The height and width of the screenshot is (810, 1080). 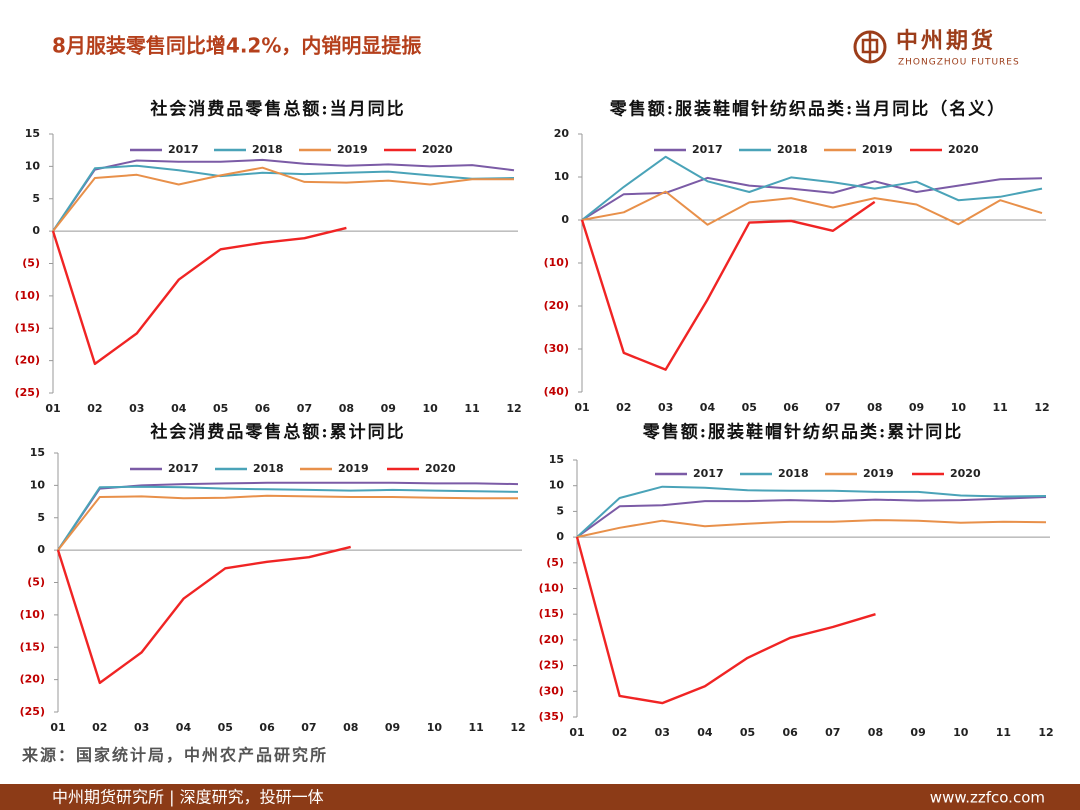 What do you see at coordinates (551, 716) in the screenshot?
I see `y-tick-label: (35)` at bounding box center [551, 716].